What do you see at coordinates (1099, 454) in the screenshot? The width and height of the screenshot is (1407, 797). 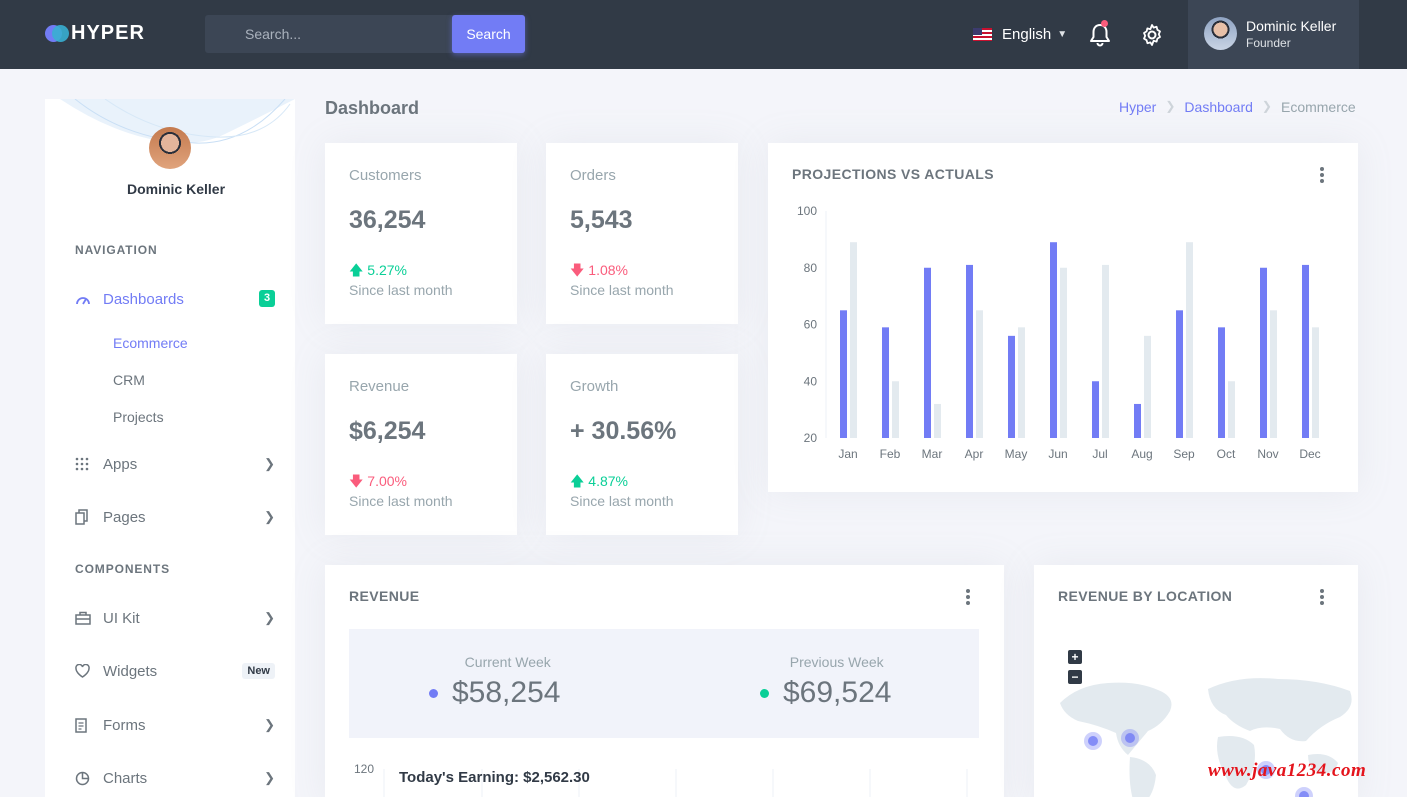 I see `x-tick-label: Jul` at bounding box center [1099, 454].